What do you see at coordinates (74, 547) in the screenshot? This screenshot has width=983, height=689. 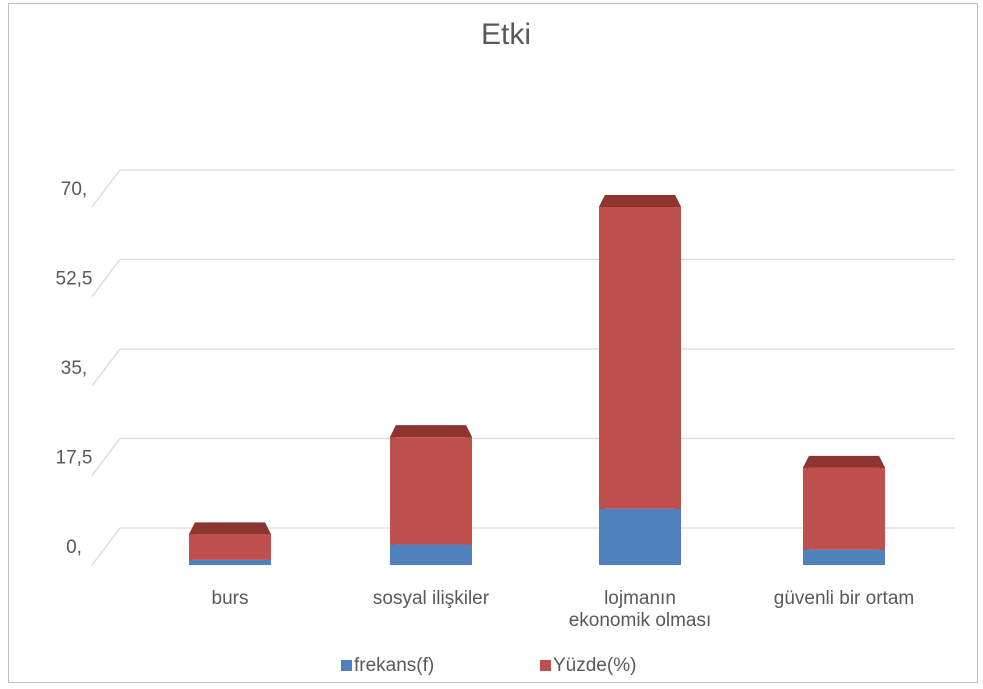 I see `y-tick-label: 0,` at bounding box center [74, 547].